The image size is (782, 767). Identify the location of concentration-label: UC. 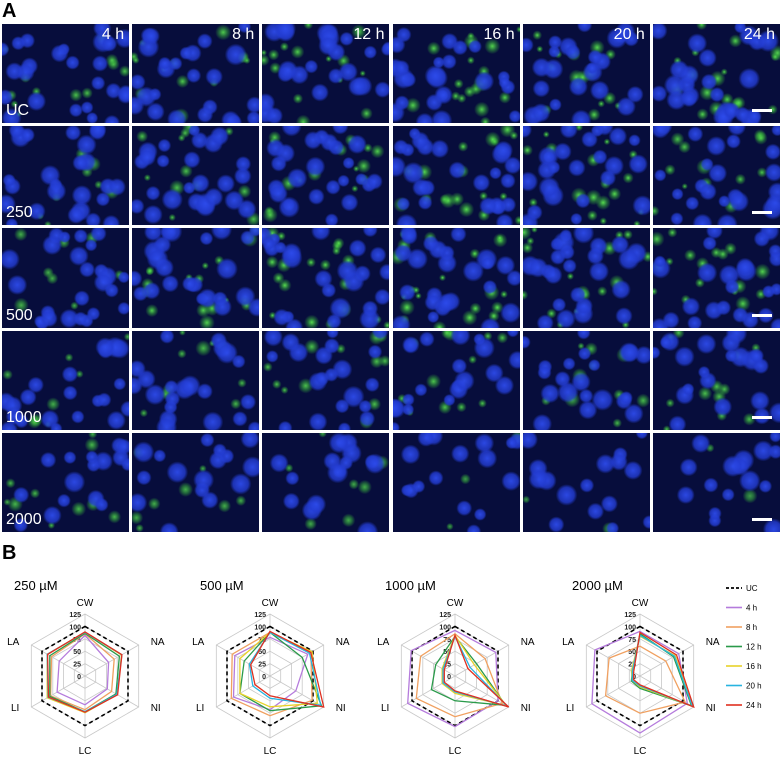
(18, 111).